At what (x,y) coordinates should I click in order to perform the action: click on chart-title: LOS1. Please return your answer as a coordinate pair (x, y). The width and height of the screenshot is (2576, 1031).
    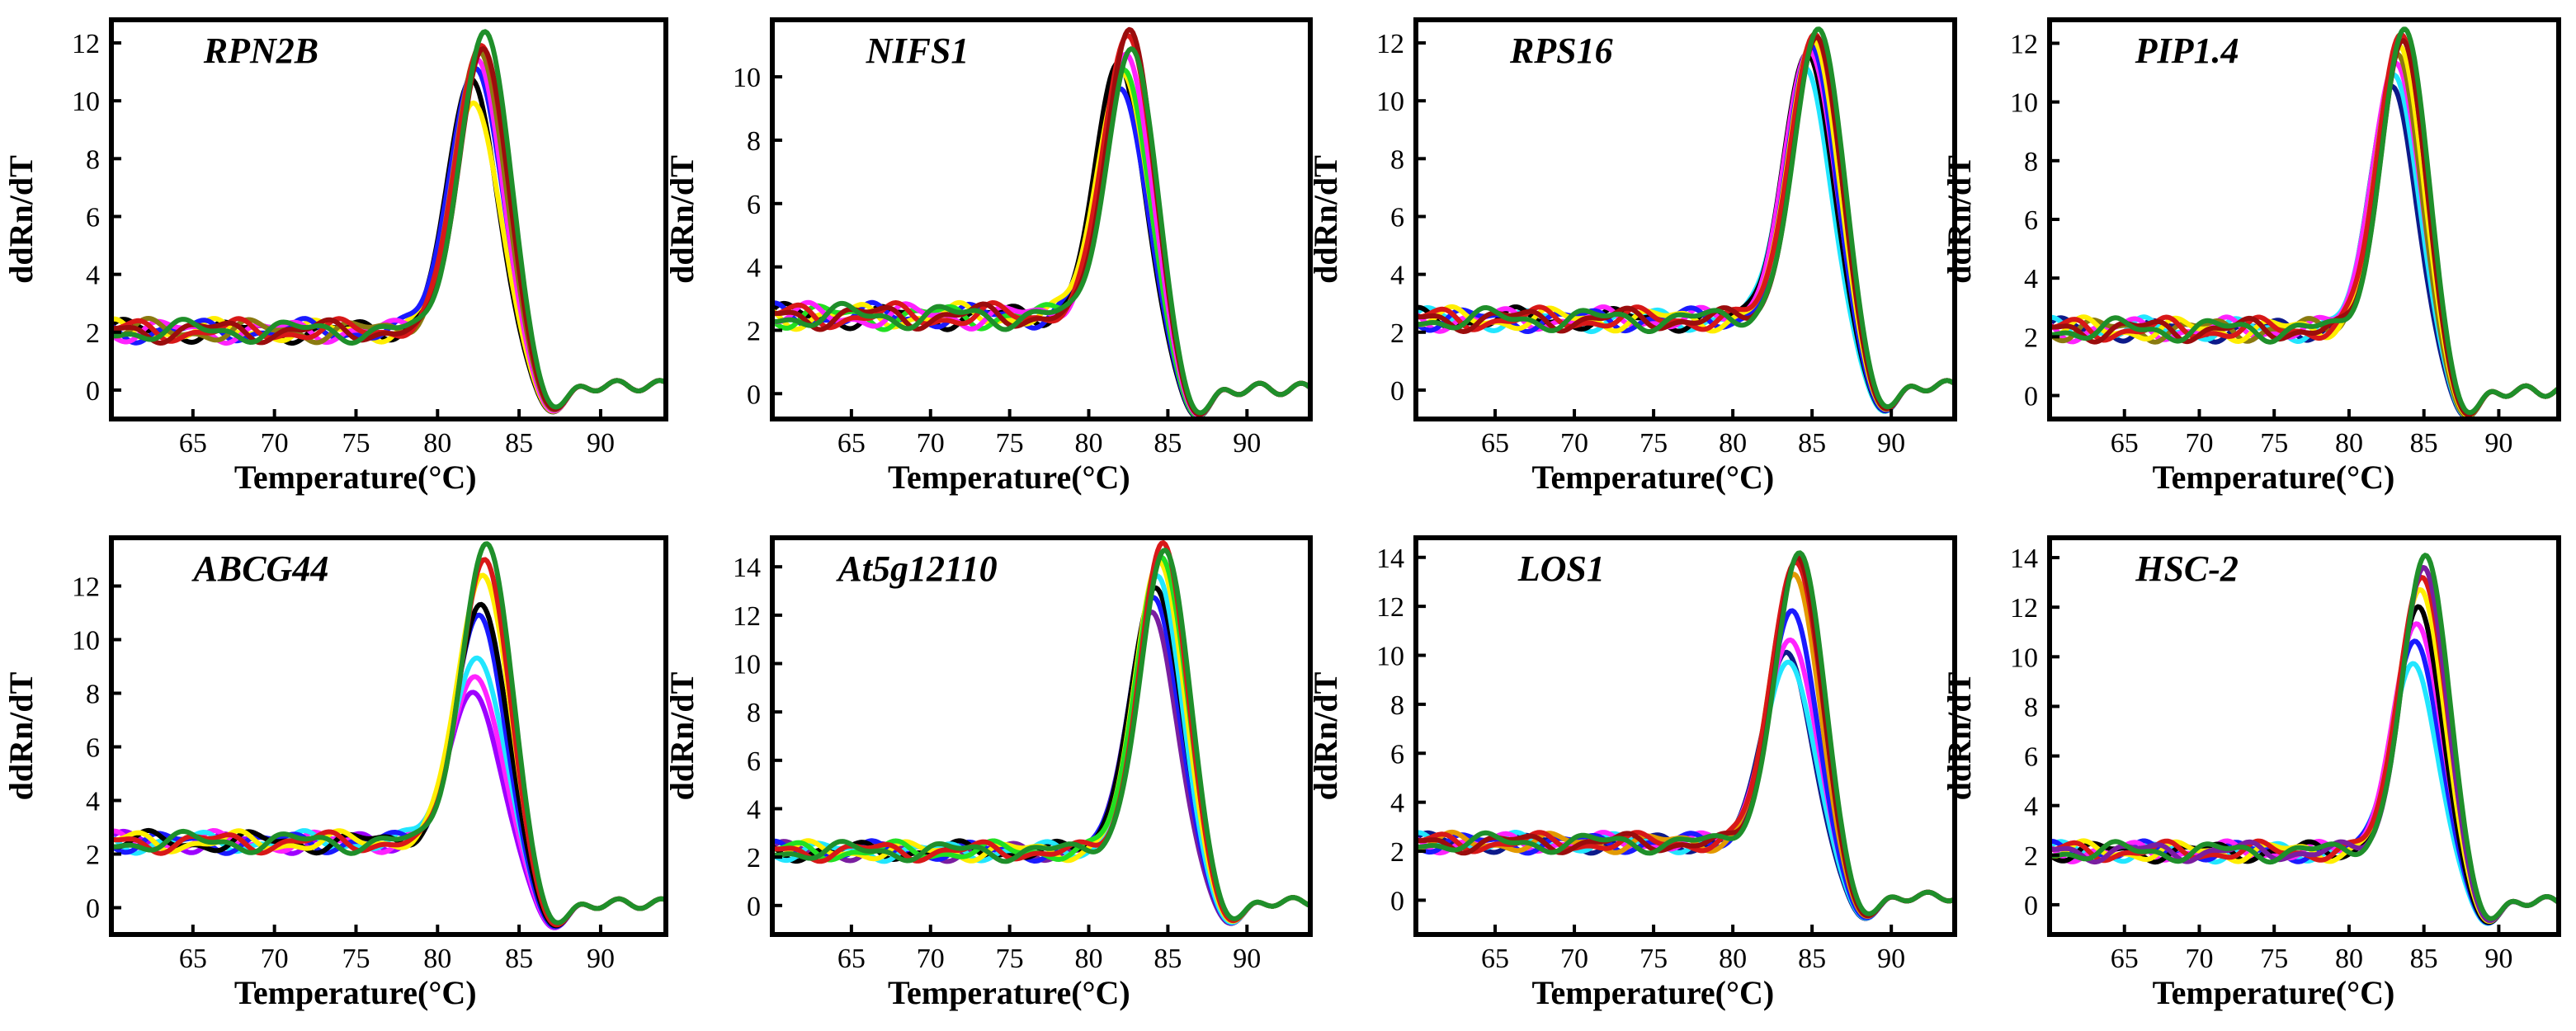
    Looking at the image, I should click on (1561, 568).